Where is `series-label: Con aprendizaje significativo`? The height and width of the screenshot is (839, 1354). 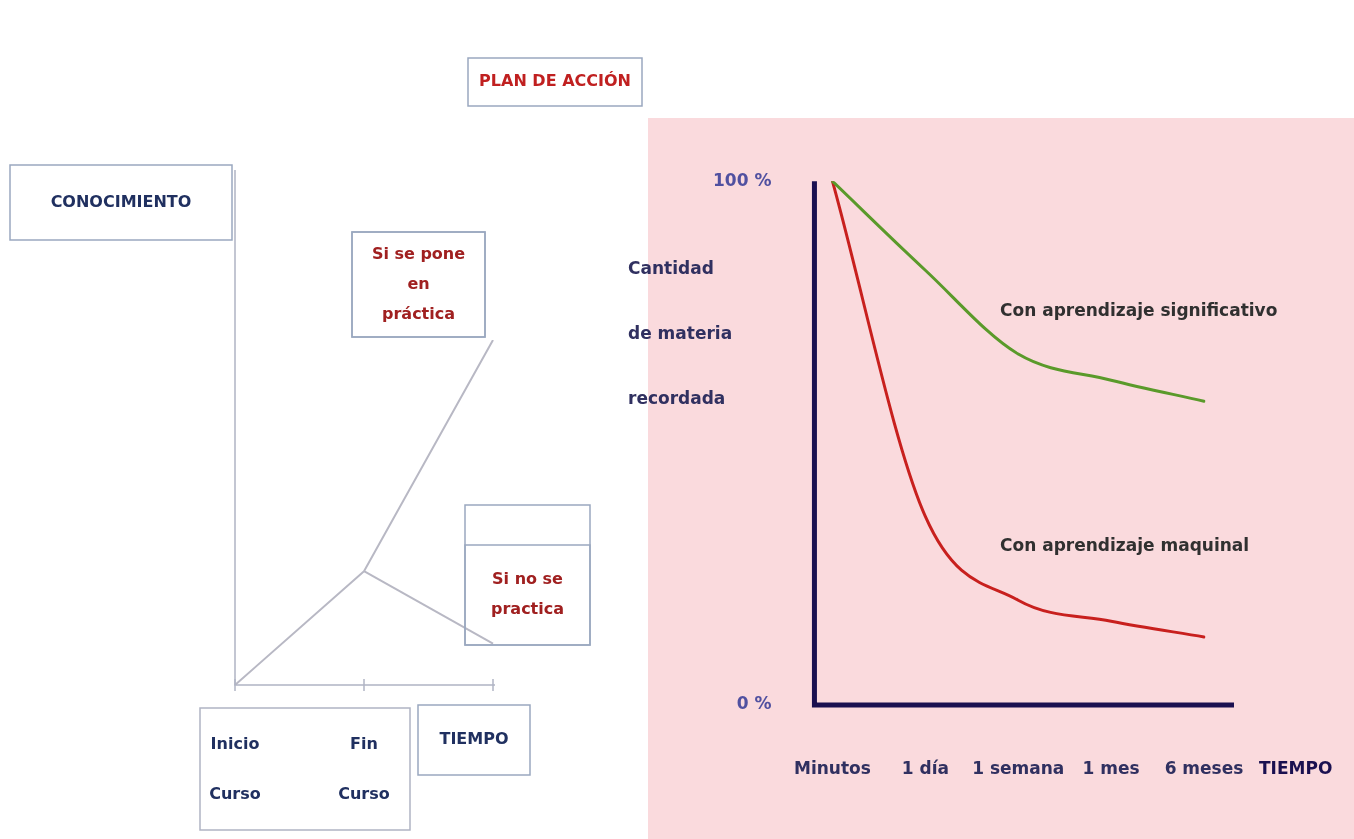
series-label: Con aprendizaje significativo is located at coordinates (1139, 309).